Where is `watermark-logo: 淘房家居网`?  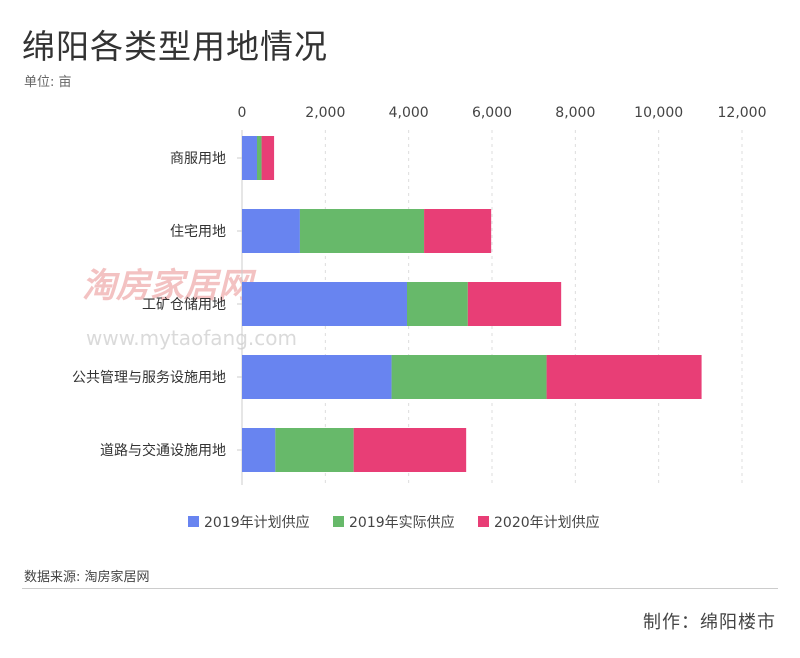 watermark-logo: 淘房家居网 is located at coordinates (167, 286).